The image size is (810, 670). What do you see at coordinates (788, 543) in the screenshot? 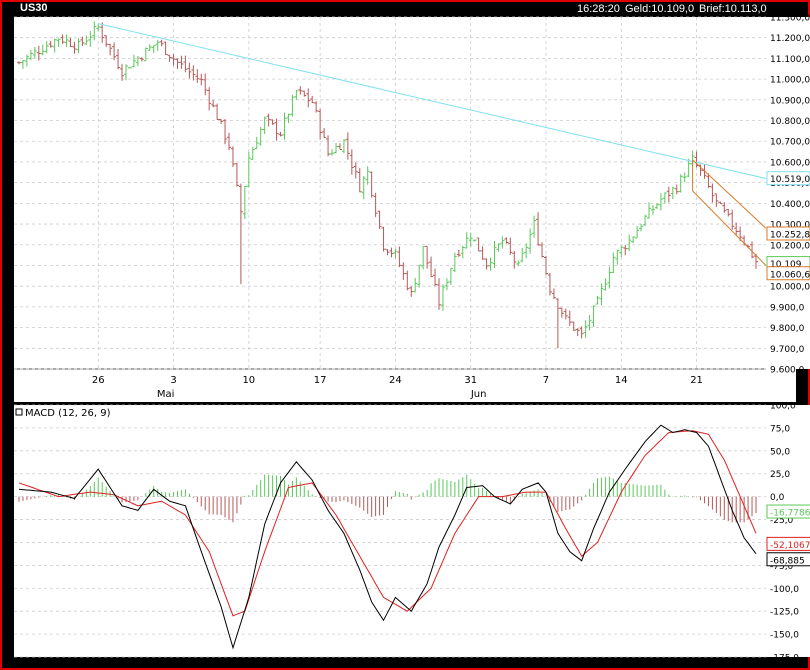
I see `macd-tag` at bounding box center [788, 543].